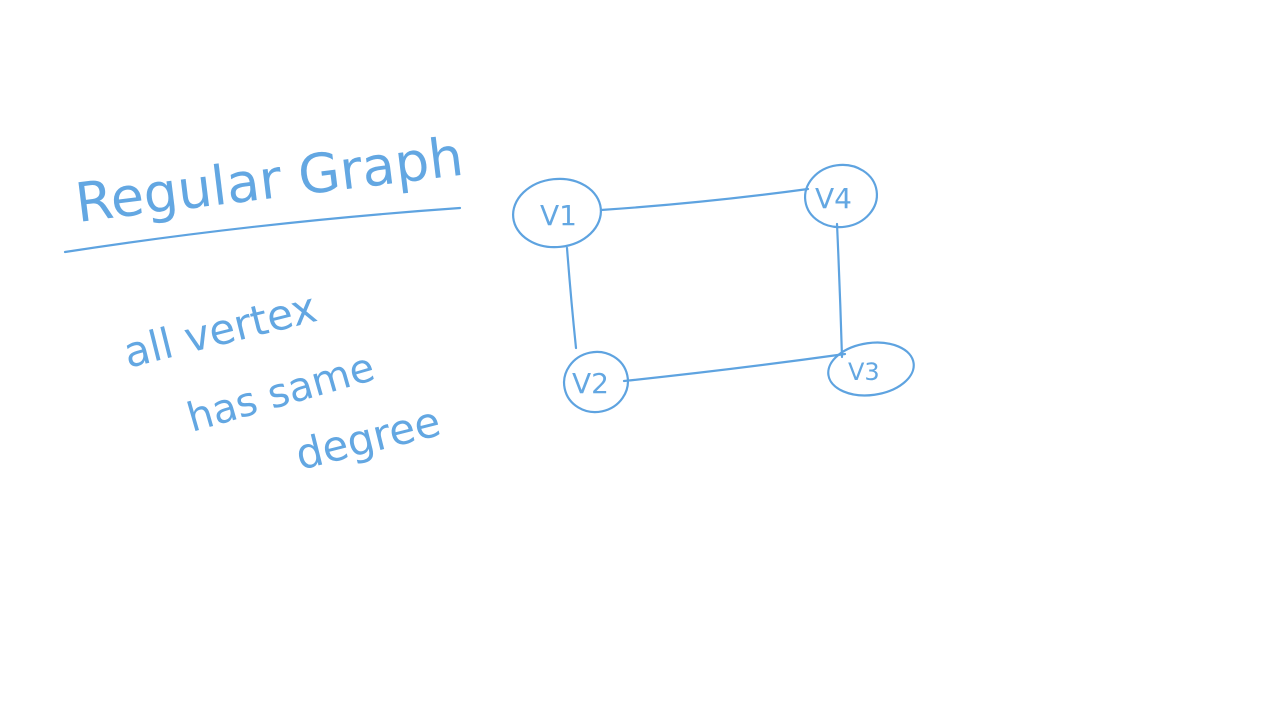 This screenshot has width=1280, height=720. What do you see at coordinates (558, 215) in the screenshot?
I see `vertex-v1-label: V1` at bounding box center [558, 215].